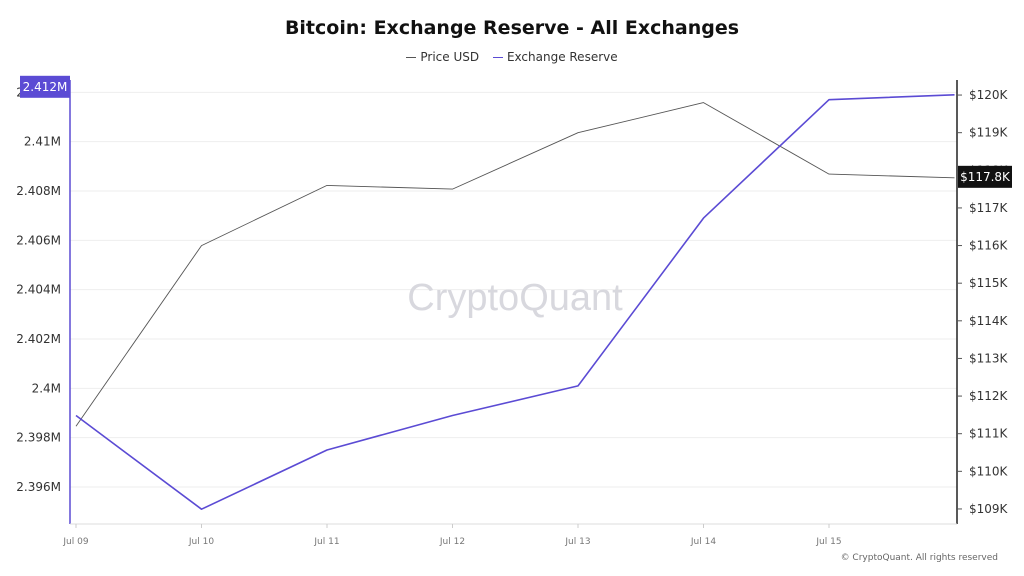 This screenshot has height=576, width=1024. I want to click on x-tick-label: Jul 09, so click(75, 542).